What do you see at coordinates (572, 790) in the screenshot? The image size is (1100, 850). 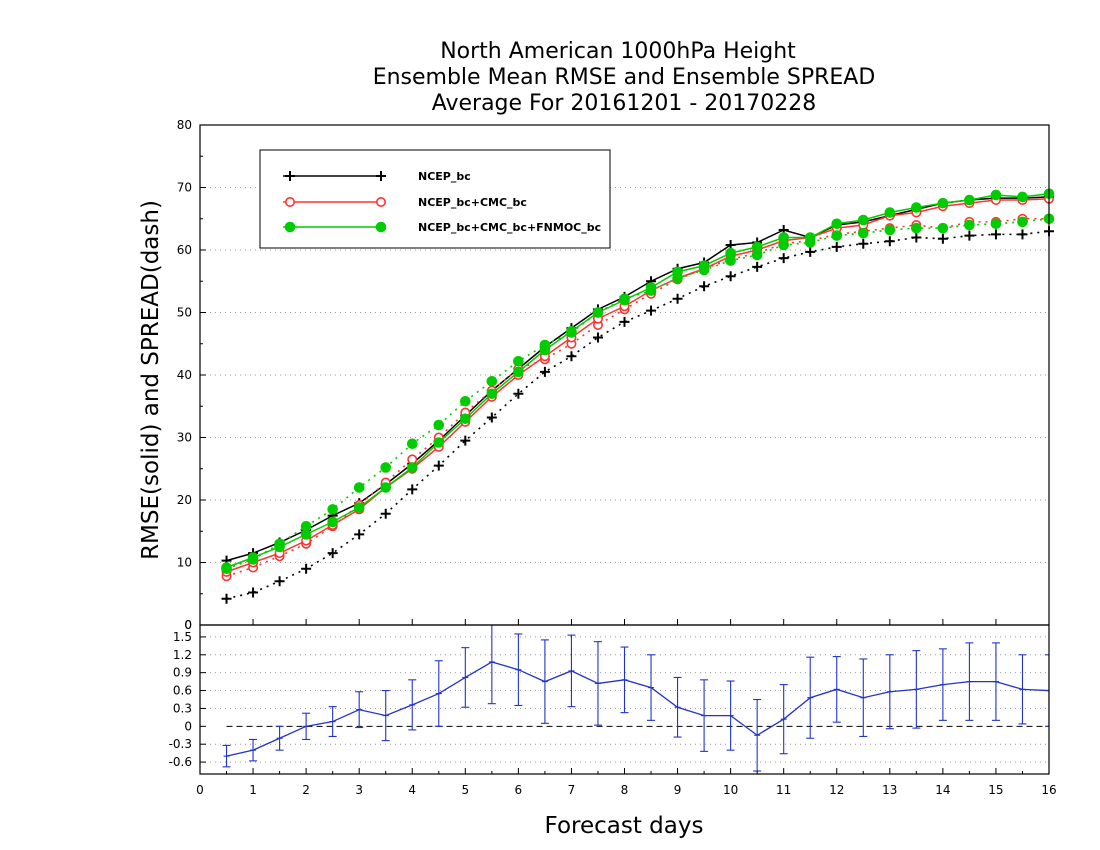 I see `x-tick-label: 7` at bounding box center [572, 790].